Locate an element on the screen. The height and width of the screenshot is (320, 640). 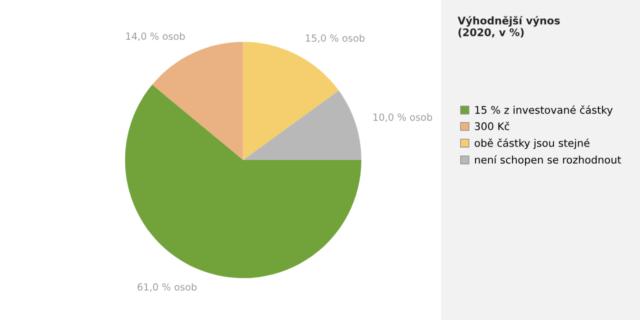
legend-title: Výhodnější výnos (2020, v %) is located at coordinates (509, 27).